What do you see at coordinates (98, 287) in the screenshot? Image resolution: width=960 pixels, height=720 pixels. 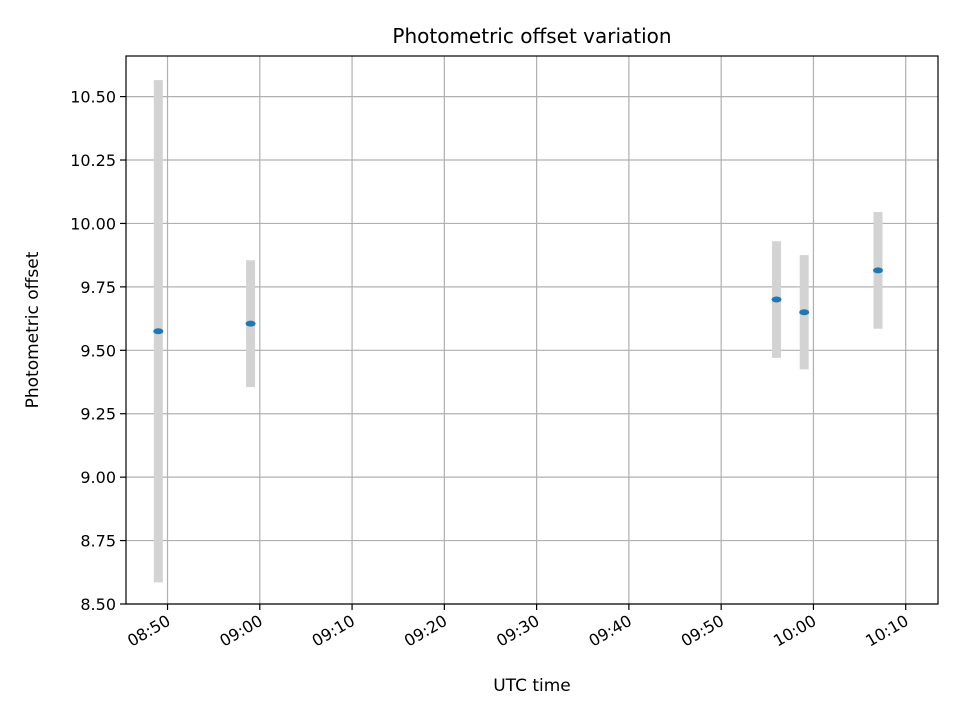 I see `y-tick-label: 9.75` at bounding box center [98, 287].